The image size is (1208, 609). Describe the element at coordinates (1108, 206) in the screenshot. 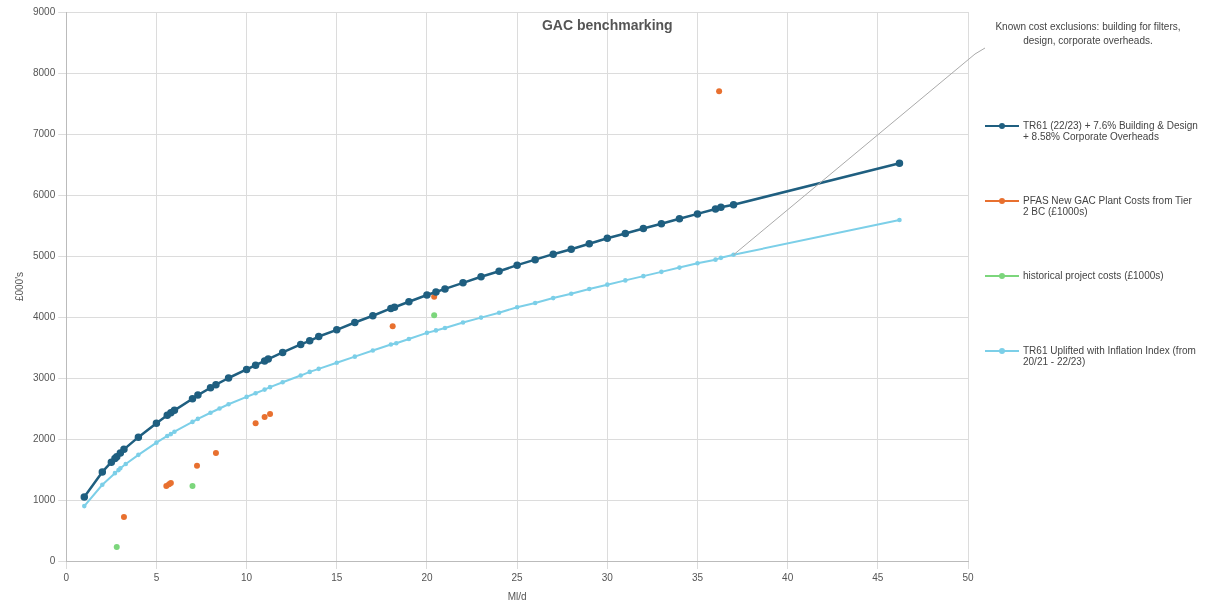

I see `legend-label: PFAS New GAC Plant Costs from Tier 2 BC (£1000s)` at that location.